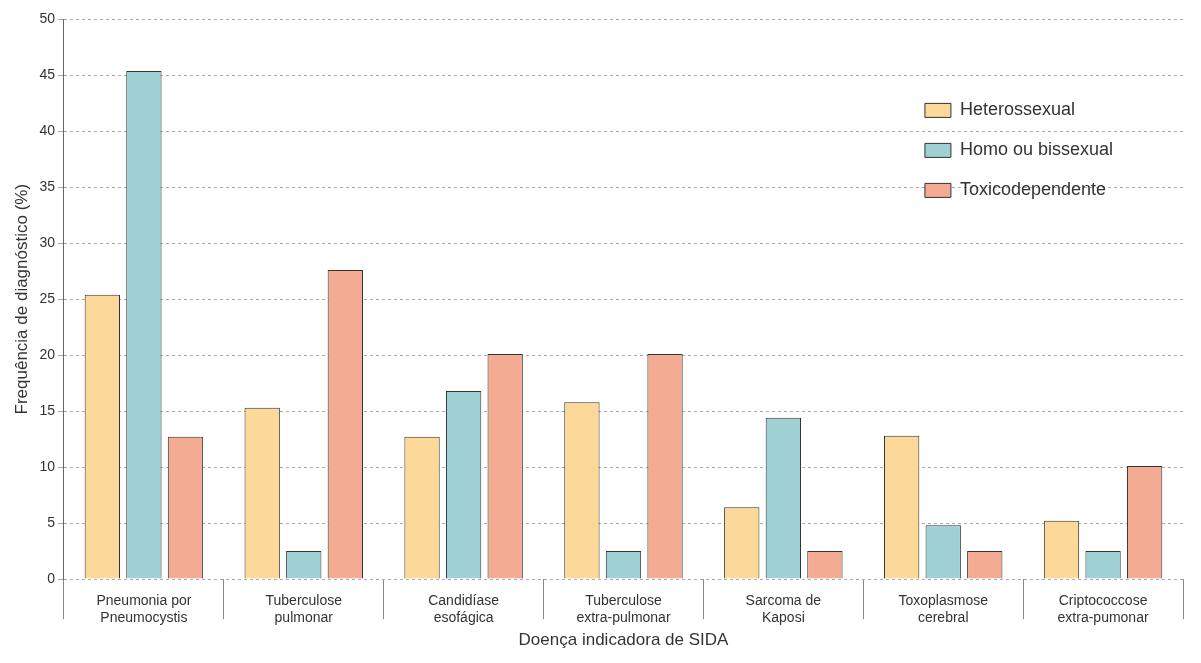 Image resolution: width=1201 pixels, height=663 pixels. I want to click on x-tick-label: Pneumonia por Pneumocystis, so click(144, 609).